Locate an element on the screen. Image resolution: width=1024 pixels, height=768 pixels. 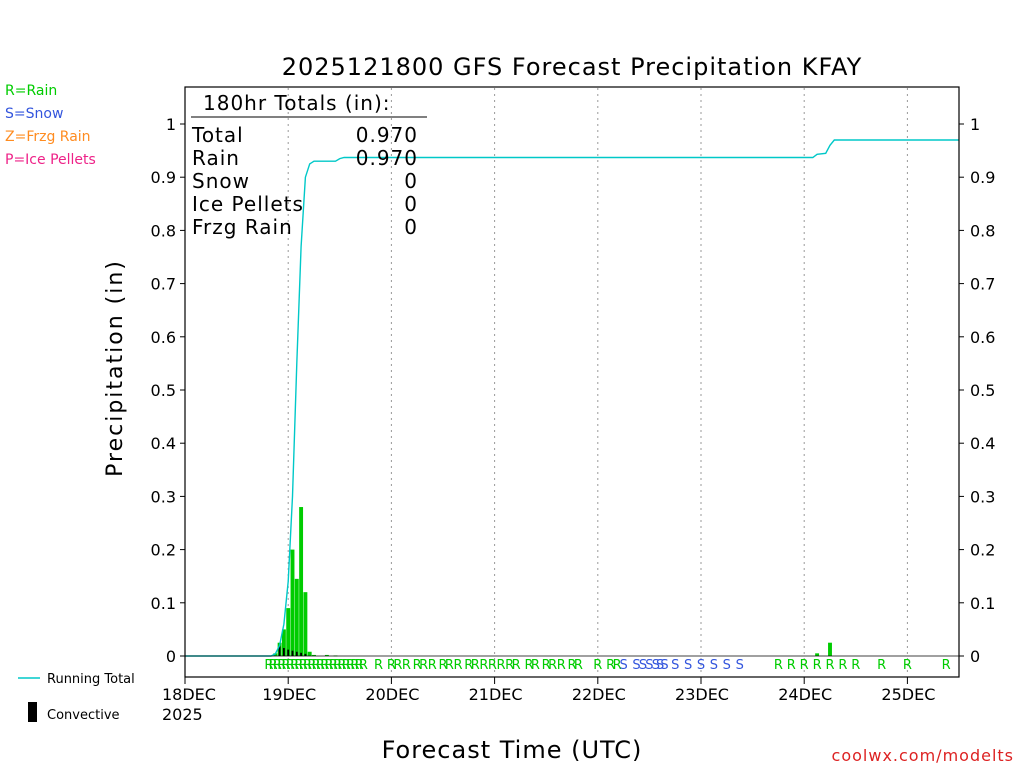
legend-snow: S=Snow is located at coordinates (34, 114).